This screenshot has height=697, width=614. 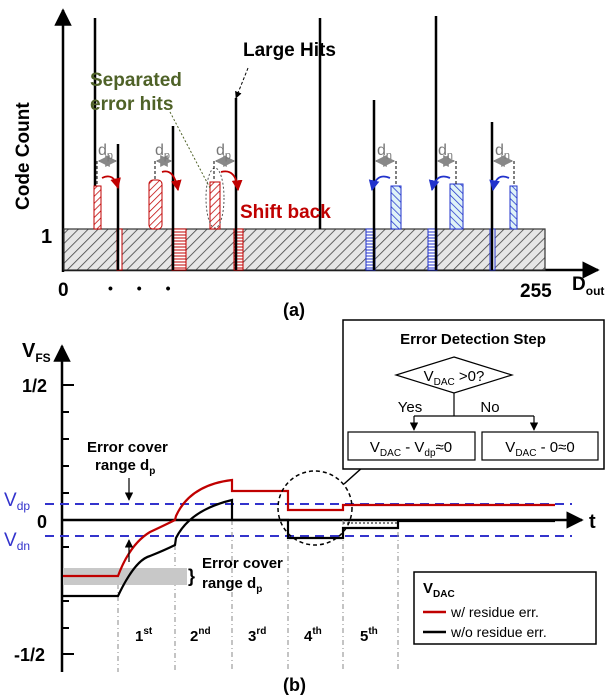 I want to click on step-label-5: 5th, so click(x=369, y=635).